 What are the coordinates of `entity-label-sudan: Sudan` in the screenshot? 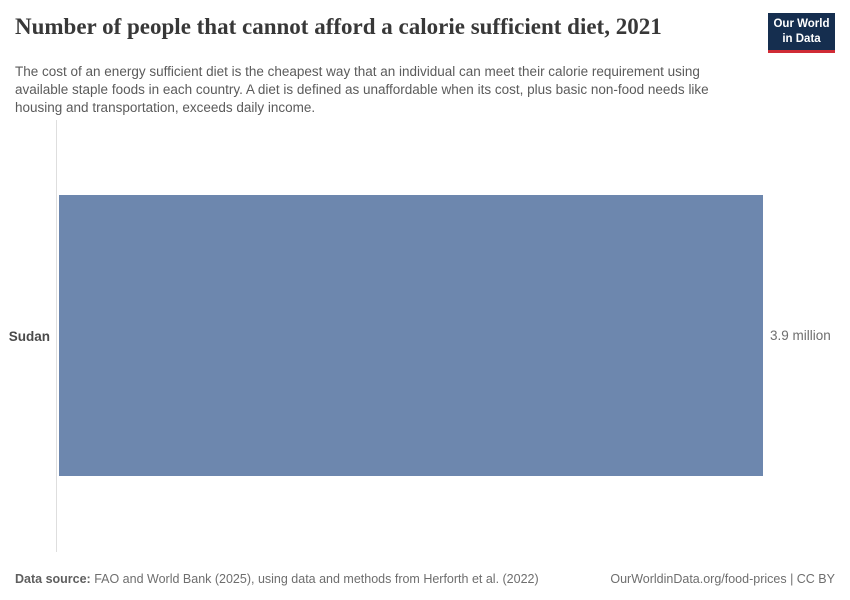 It's located at (29, 336).